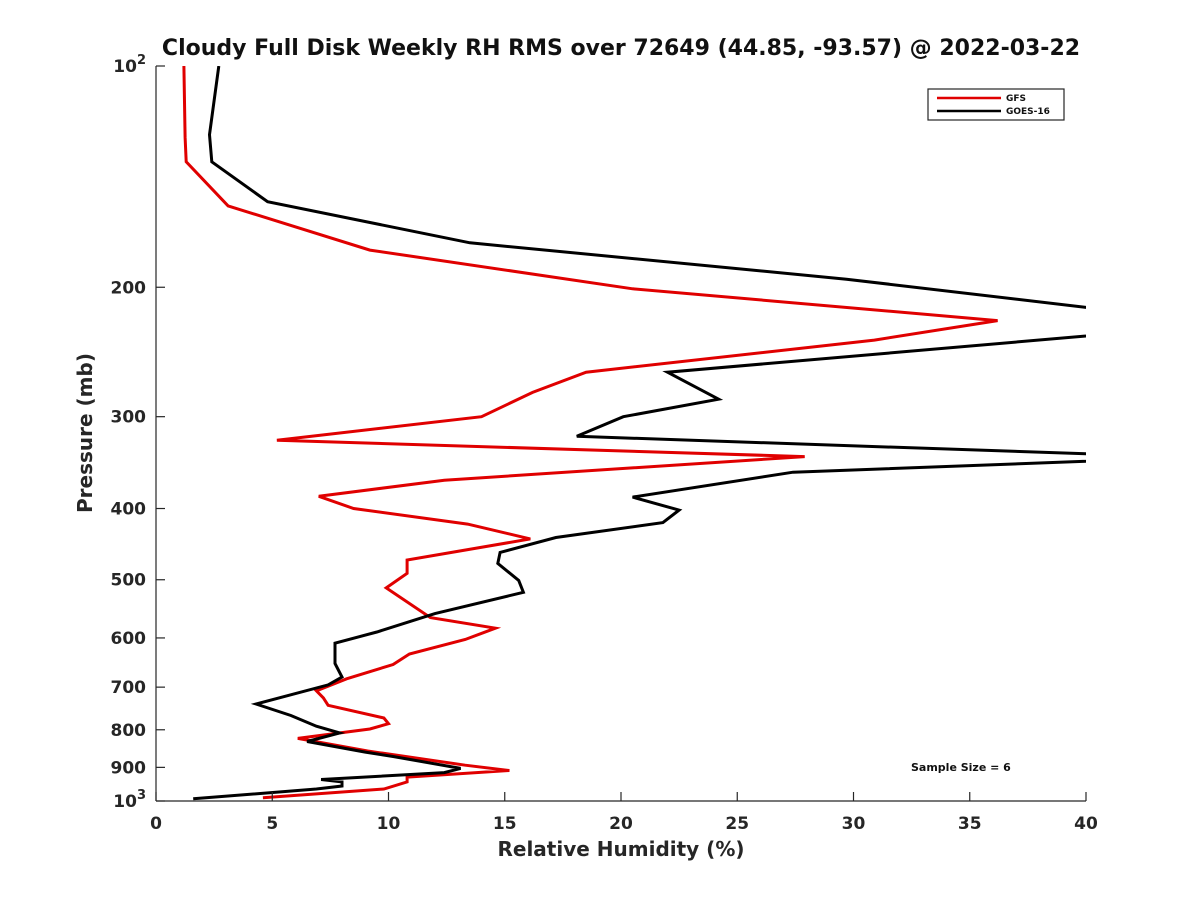  Describe the element at coordinates (389, 824) in the screenshot. I see `x-tick-label: 10` at that location.